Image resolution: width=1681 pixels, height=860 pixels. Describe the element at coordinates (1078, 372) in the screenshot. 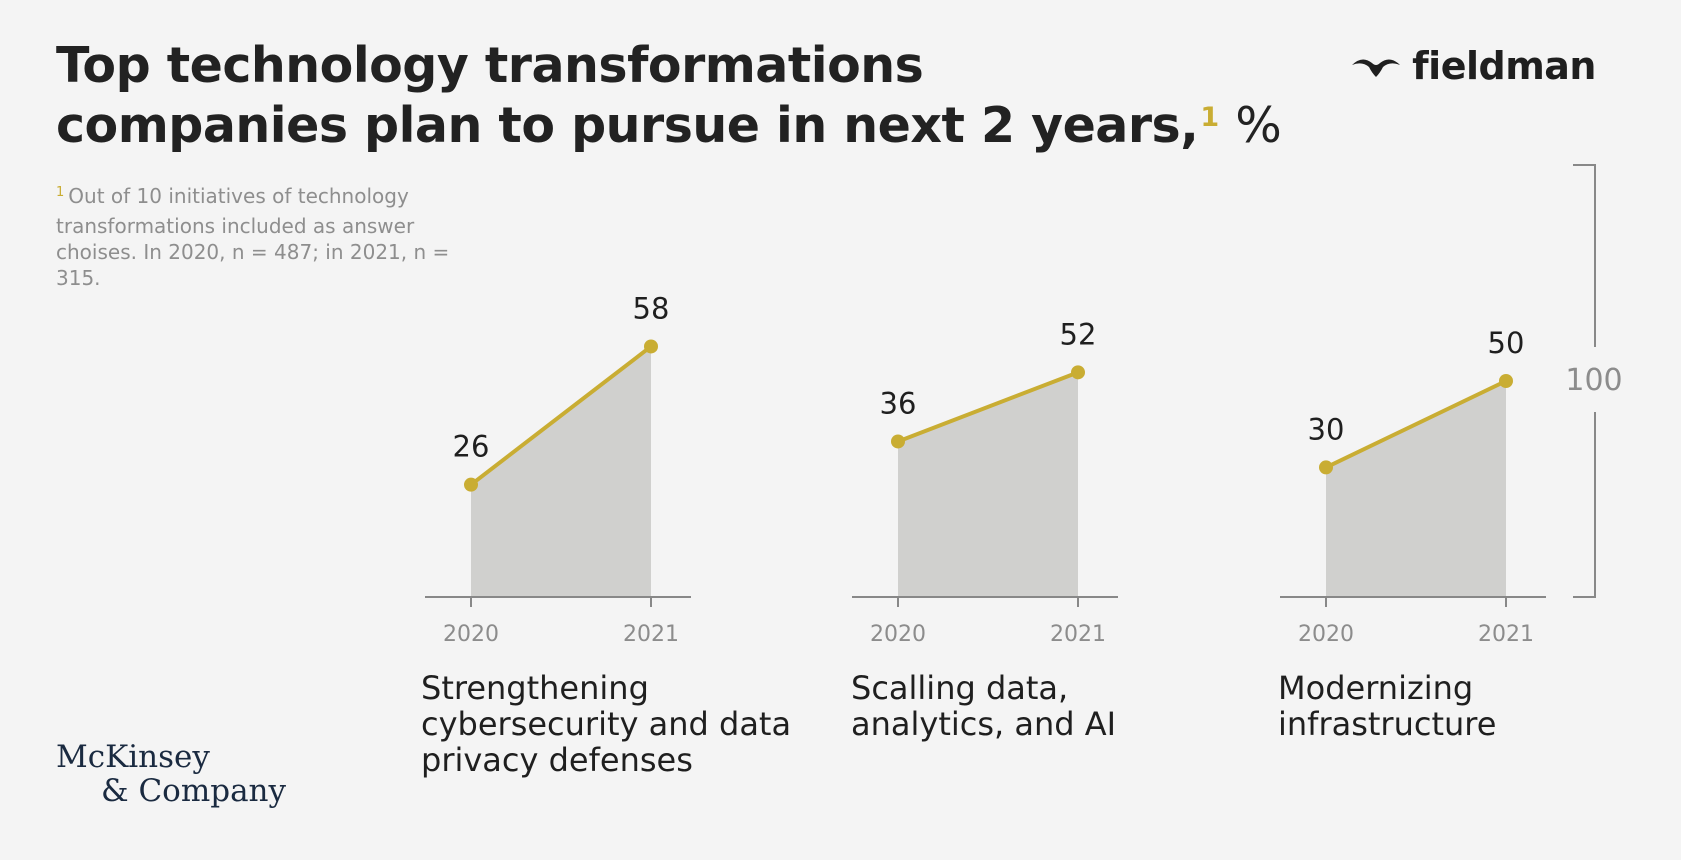

I see `panel-2-point-2021` at that location.